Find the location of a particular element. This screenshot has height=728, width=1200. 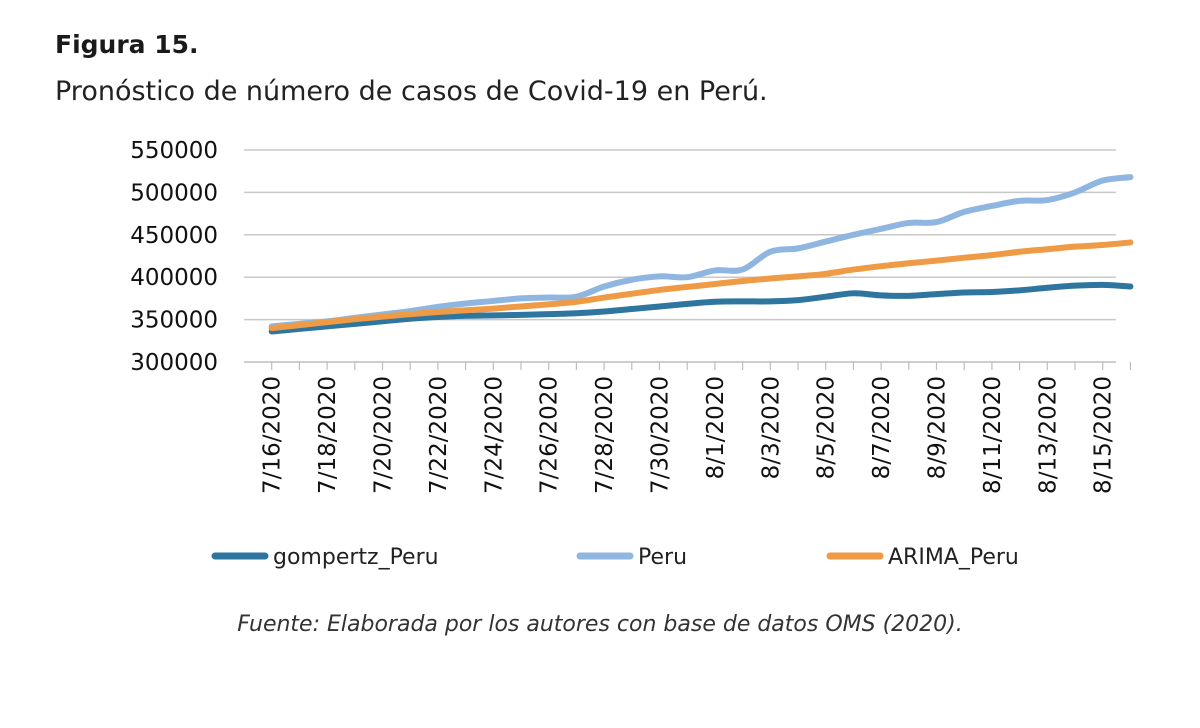

y-tick-label: 400000 is located at coordinates (174, 278).